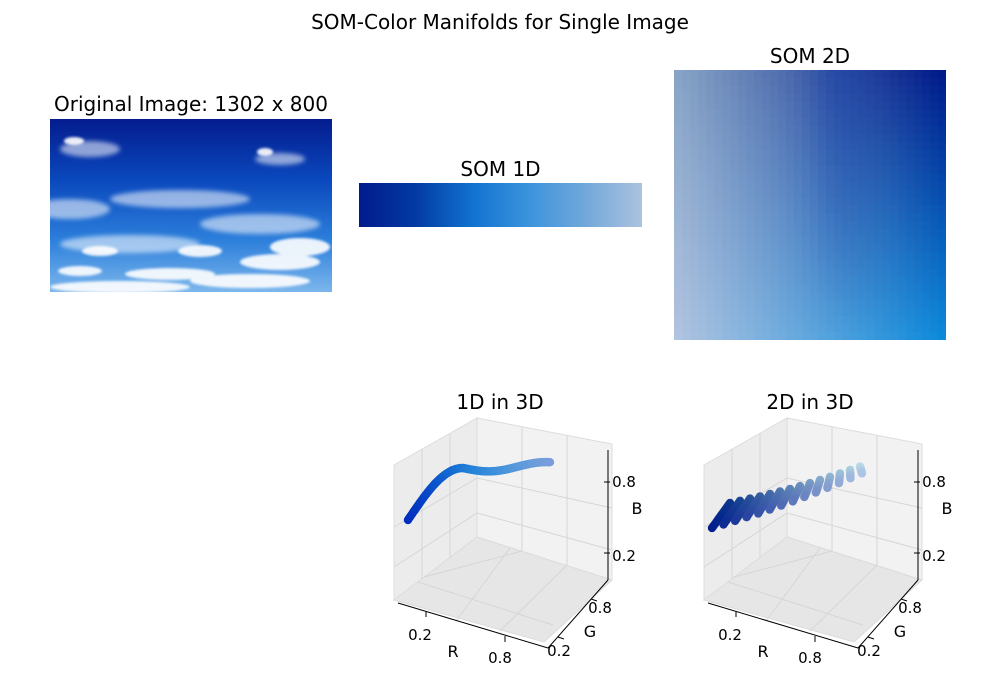 The width and height of the screenshot is (1000, 700). Describe the element at coordinates (810, 402) in the screenshot. I see `plot2d-title: 2D in 3D` at that location.